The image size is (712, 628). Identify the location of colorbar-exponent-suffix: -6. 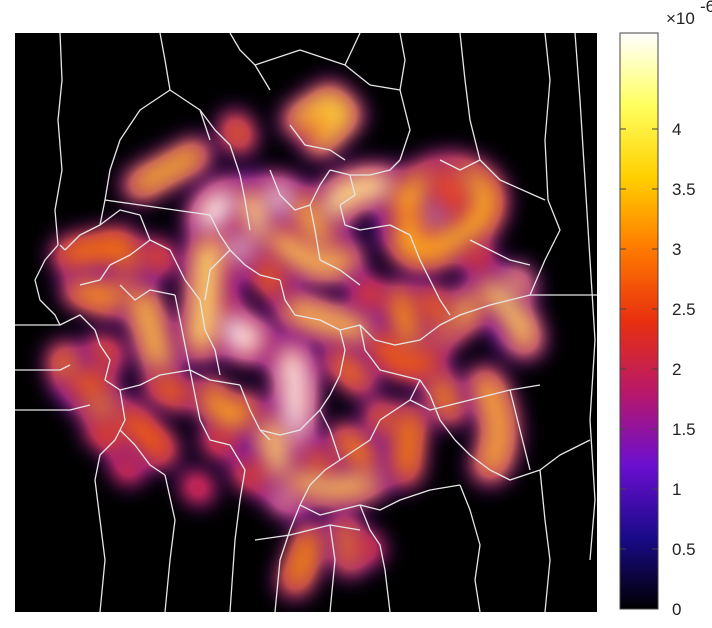
(706, 8).